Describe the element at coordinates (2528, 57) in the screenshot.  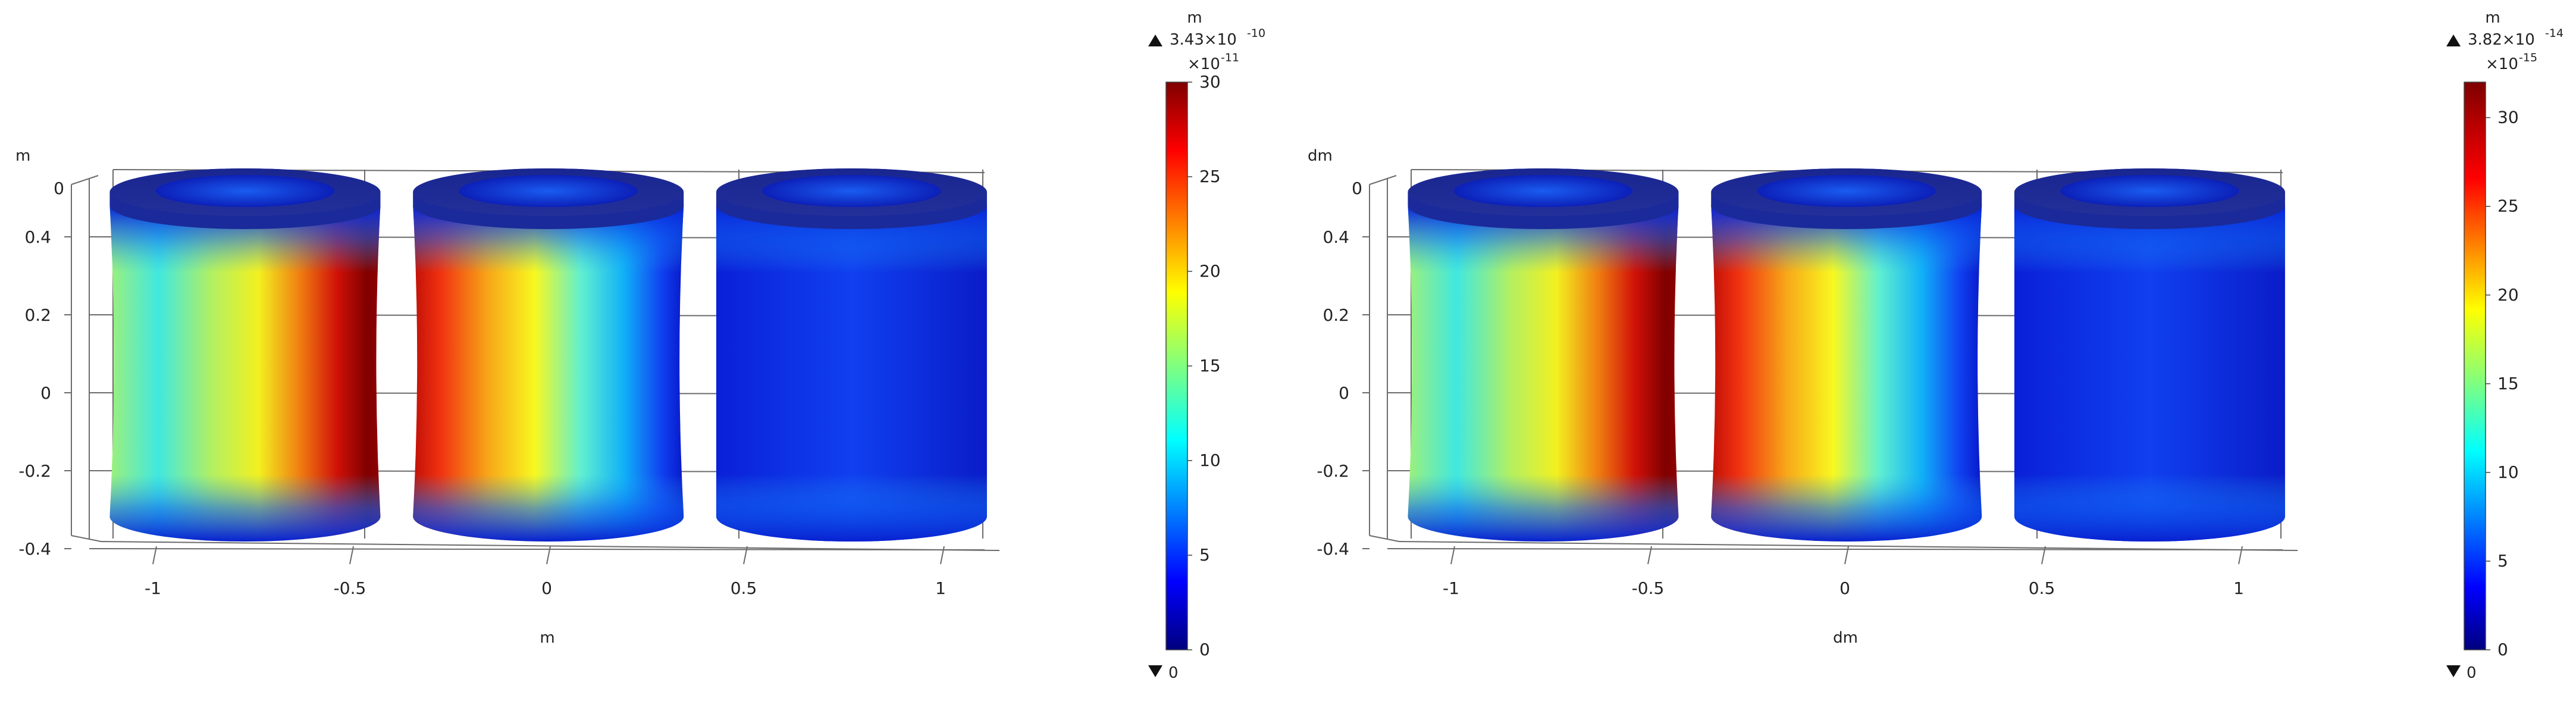
I see `colorbar-multiplier-exponent: -15` at that location.